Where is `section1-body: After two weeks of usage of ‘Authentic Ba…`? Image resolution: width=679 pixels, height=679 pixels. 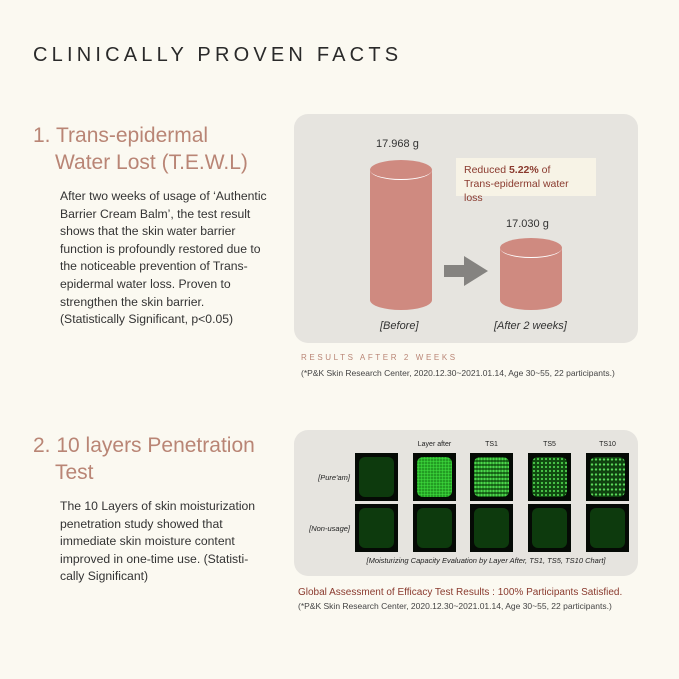
section1-body: After two weeks of usage of ‘Authentic Ba… is located at coordinates (172, 258).